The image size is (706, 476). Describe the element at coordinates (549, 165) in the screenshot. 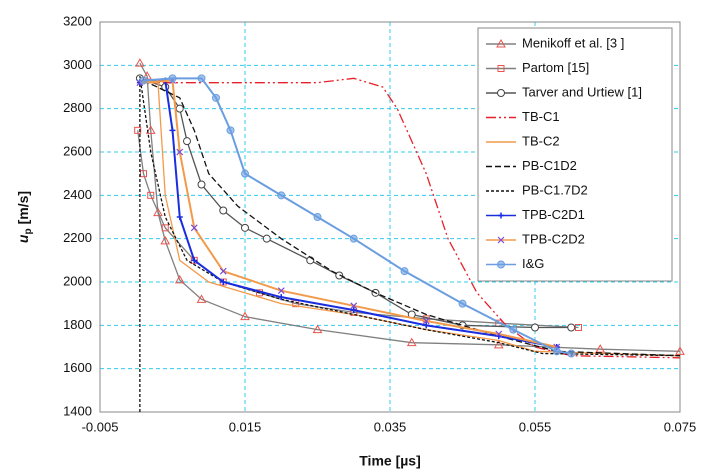

I see `legend-label: PB-C1D2` at that location.